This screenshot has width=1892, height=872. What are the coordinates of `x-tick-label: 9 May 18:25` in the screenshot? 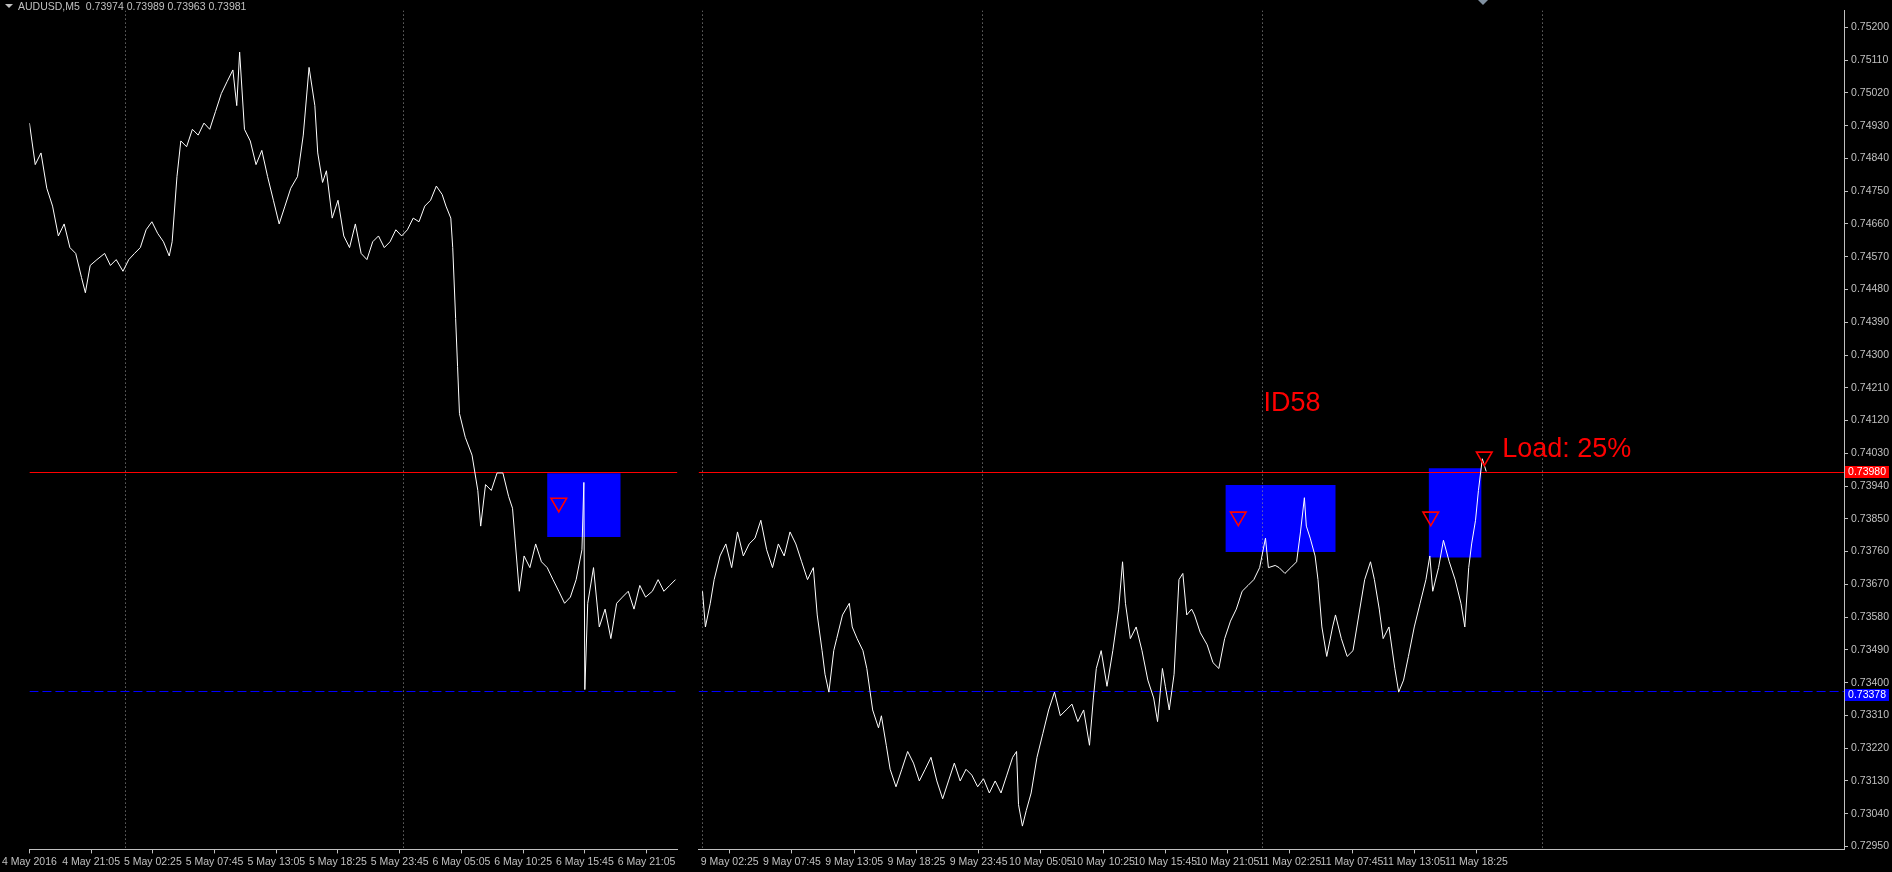 It's located at (916, 860).